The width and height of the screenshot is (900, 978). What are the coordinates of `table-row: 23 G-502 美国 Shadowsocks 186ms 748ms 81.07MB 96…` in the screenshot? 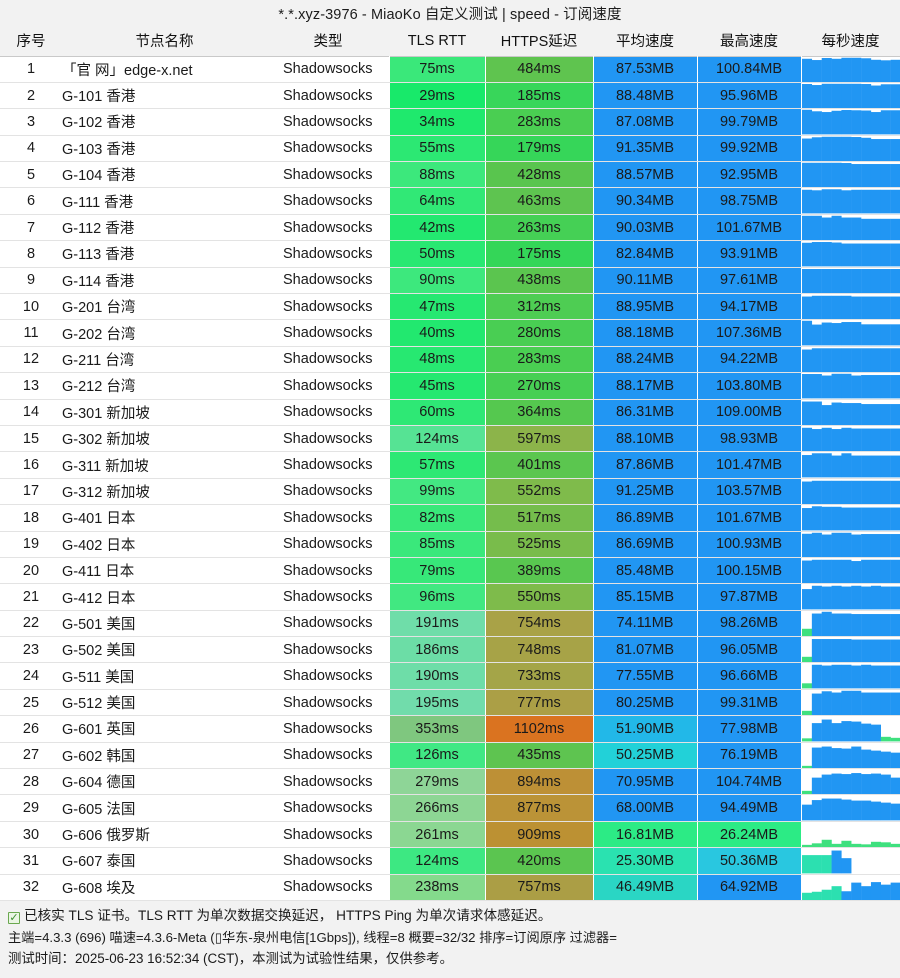 It's located at (450, 650).